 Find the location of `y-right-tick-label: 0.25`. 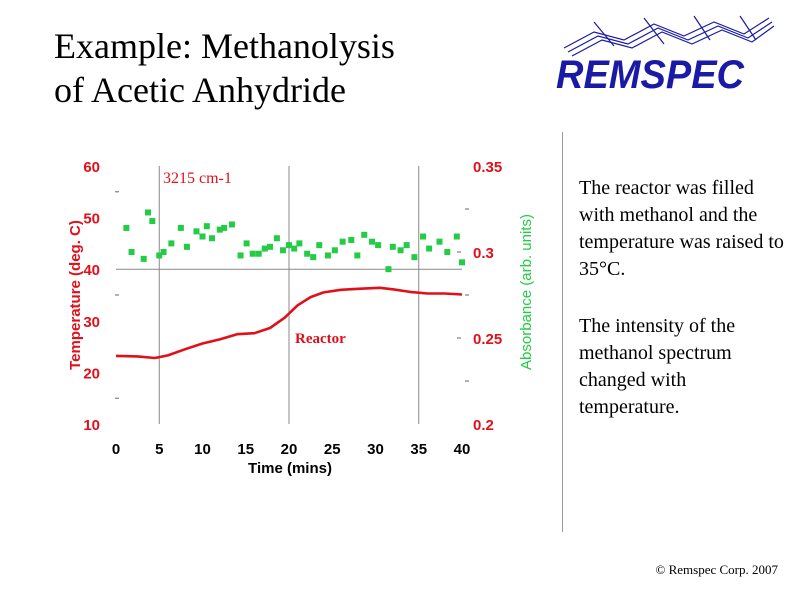

y-right-tick-label: 0.25 is located at coordinates (487, 339).